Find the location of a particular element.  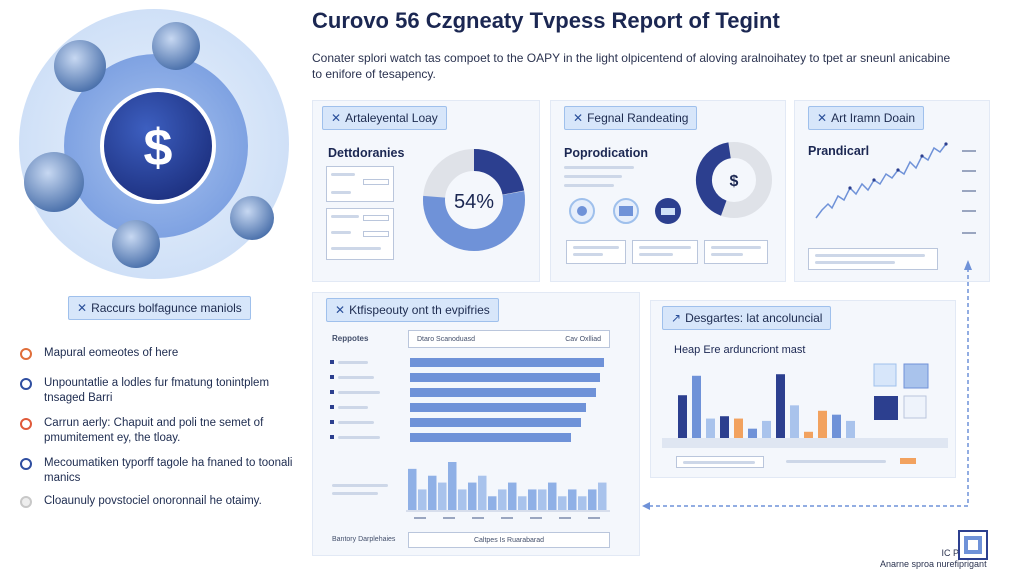

expenditure-search-box: Dtaro Scanoduasd Cav Oxlliad is located at coordinates (509, 339).